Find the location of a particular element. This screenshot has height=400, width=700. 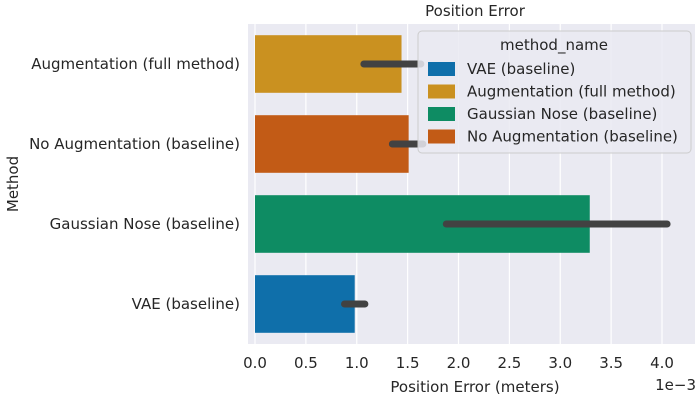

x-axis-label: Position Error (meters) is located at coordinates (474, 387).